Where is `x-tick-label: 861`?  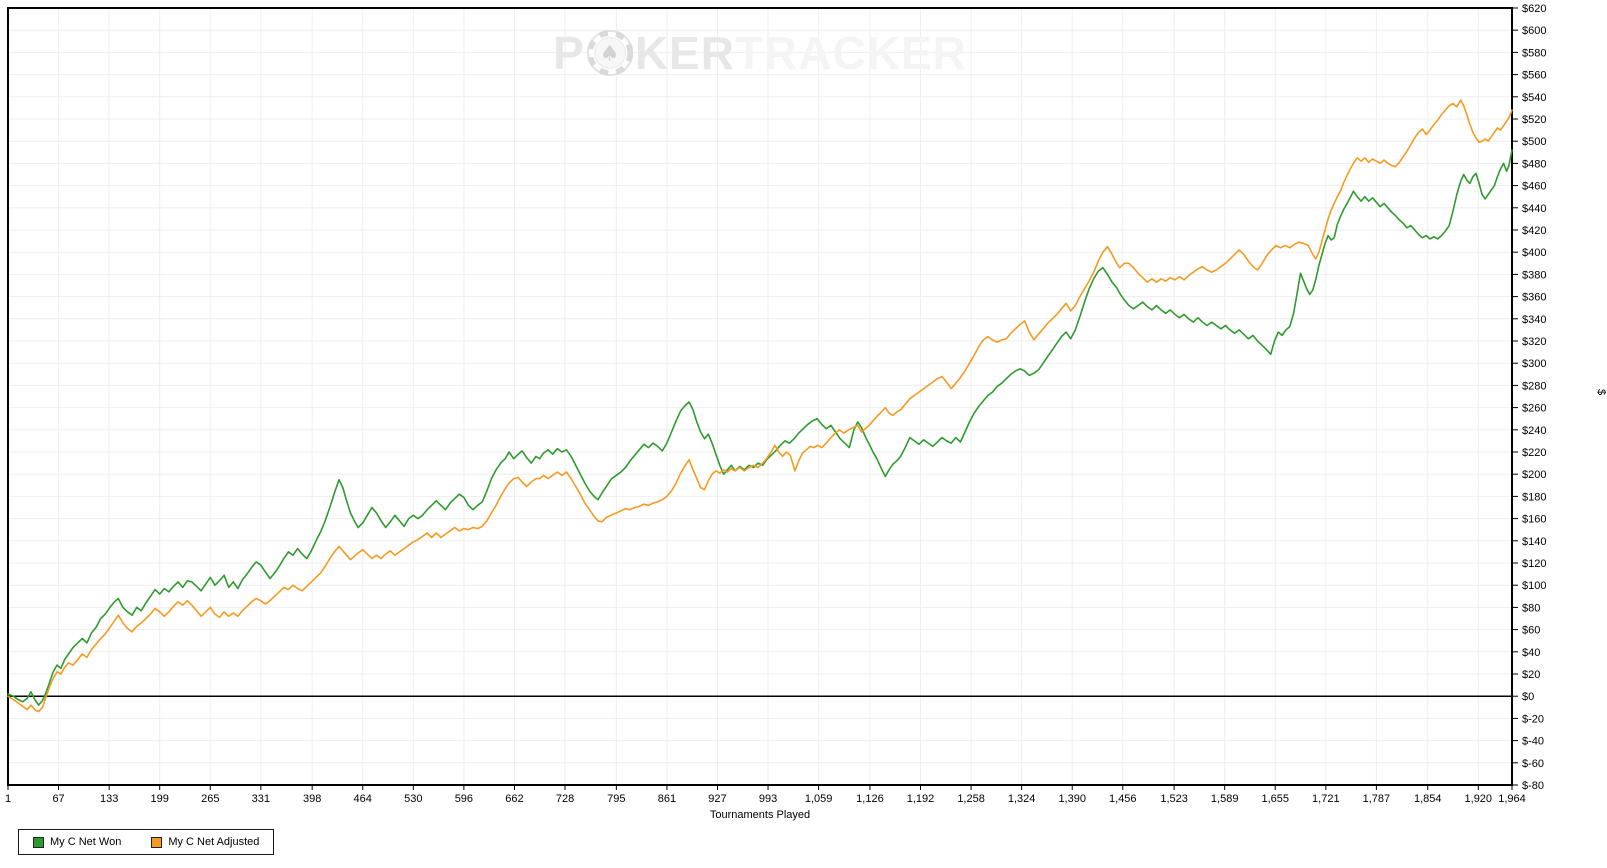 x-tick-label: 861 is located at coordinates (667, 799).